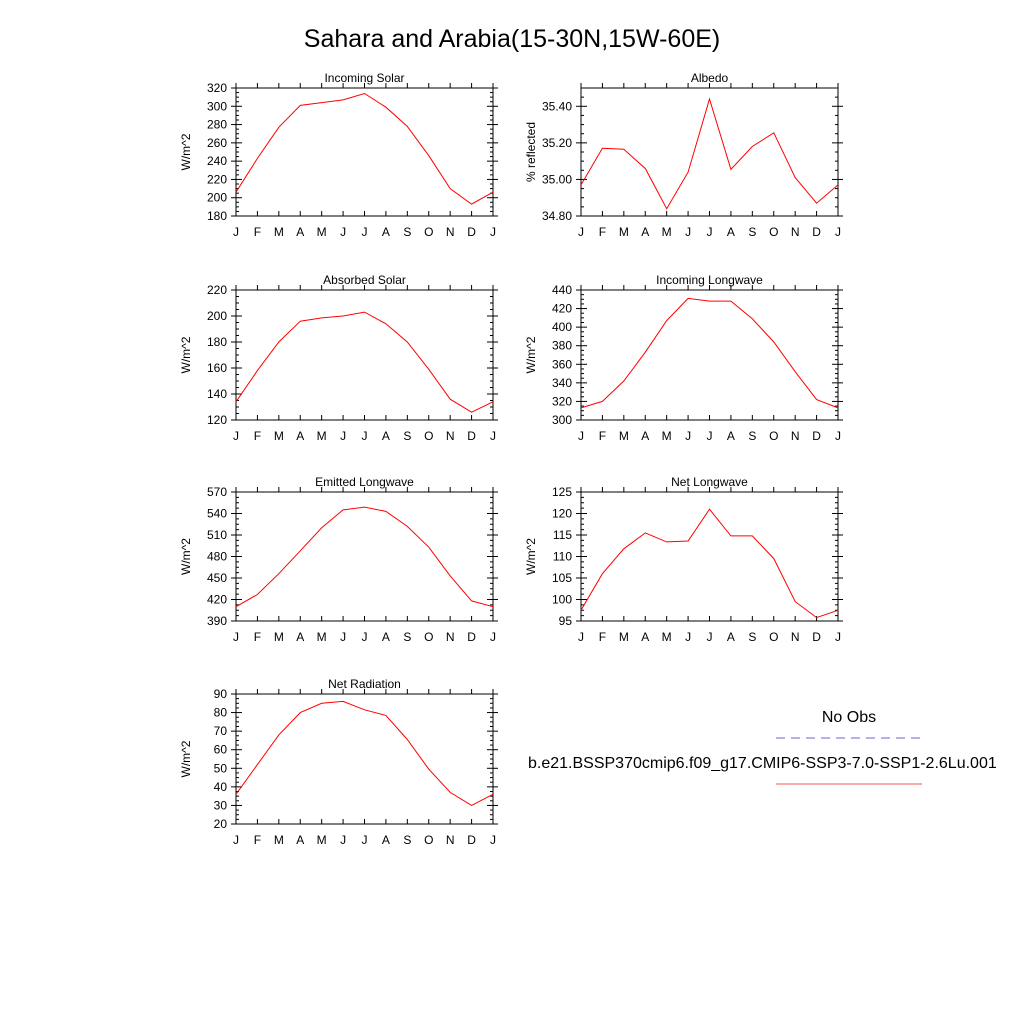 The height and width of the screenshot is (1024, 1024). What do you see at coordinates (364, 362) in the screenshot?
I see `chart-2-series-line` at bounding box center [364, 362].